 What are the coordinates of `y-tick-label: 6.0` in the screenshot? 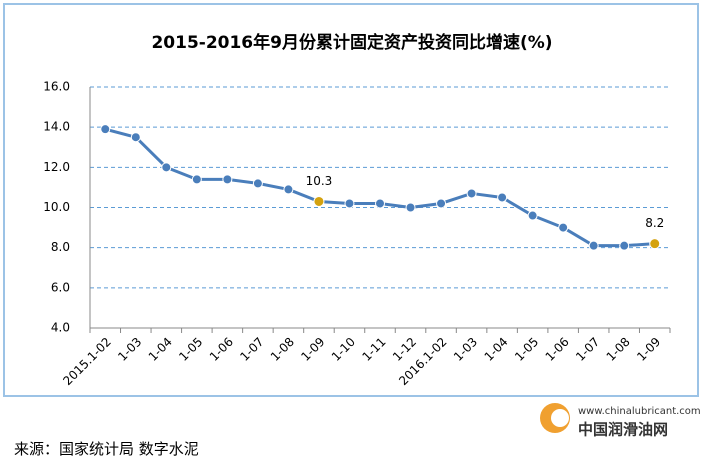 It's located at (60, 287).